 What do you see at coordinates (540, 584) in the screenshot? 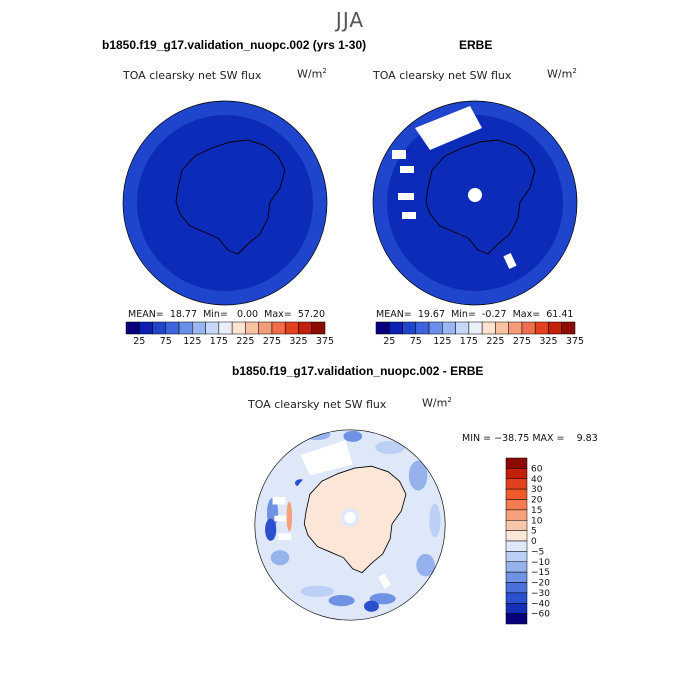
I see `colorbar-tick-label: −20` at bounding box center [540, 584].